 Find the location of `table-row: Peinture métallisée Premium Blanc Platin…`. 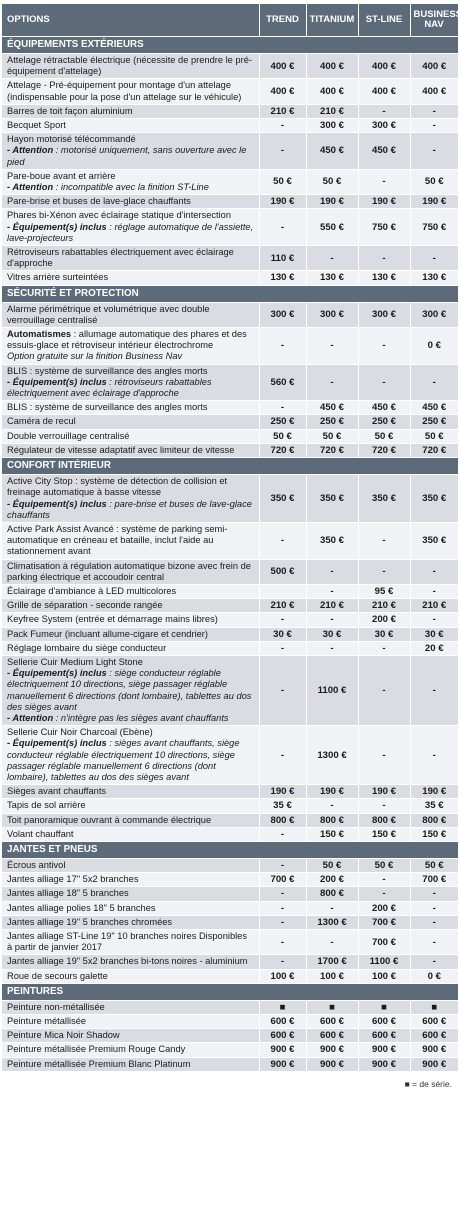

table-row: Peinture métallisée Premium Blanc Platin… is located at coordinates (230, 1063).